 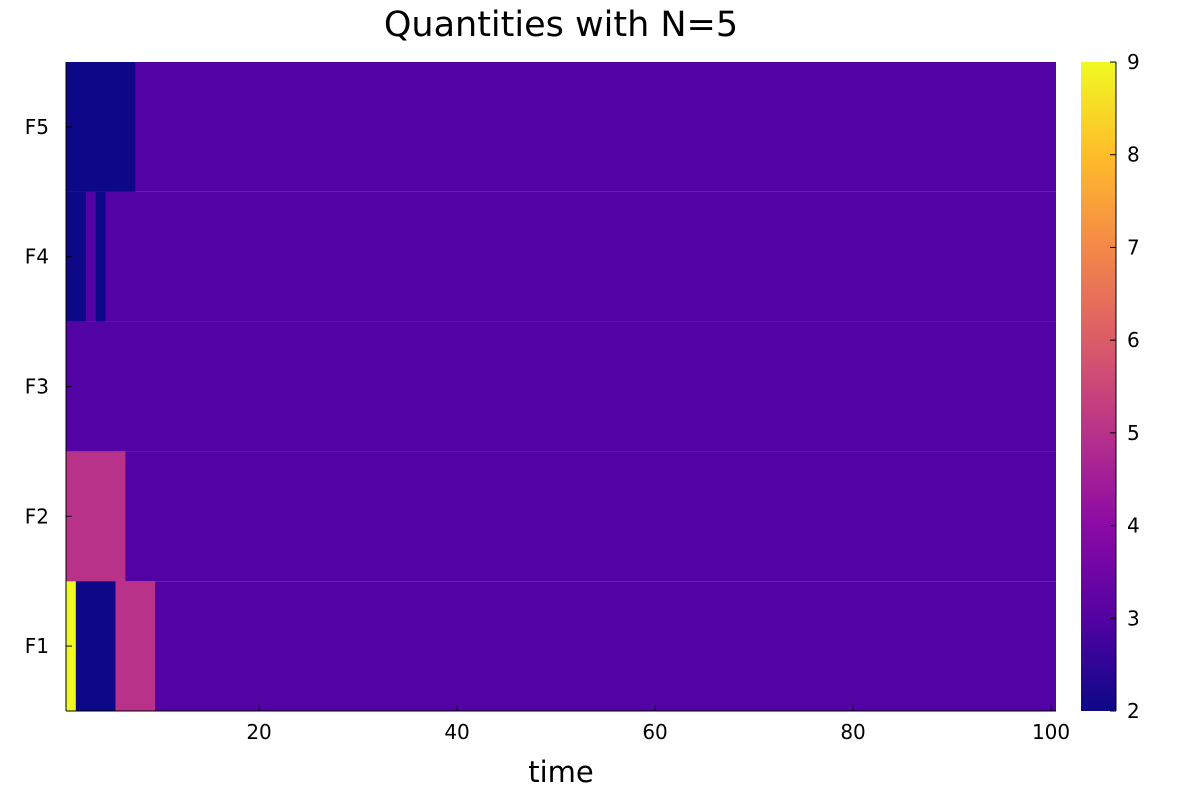 I want to click on x-tick-label: 100, so click(x=1051, y=732).